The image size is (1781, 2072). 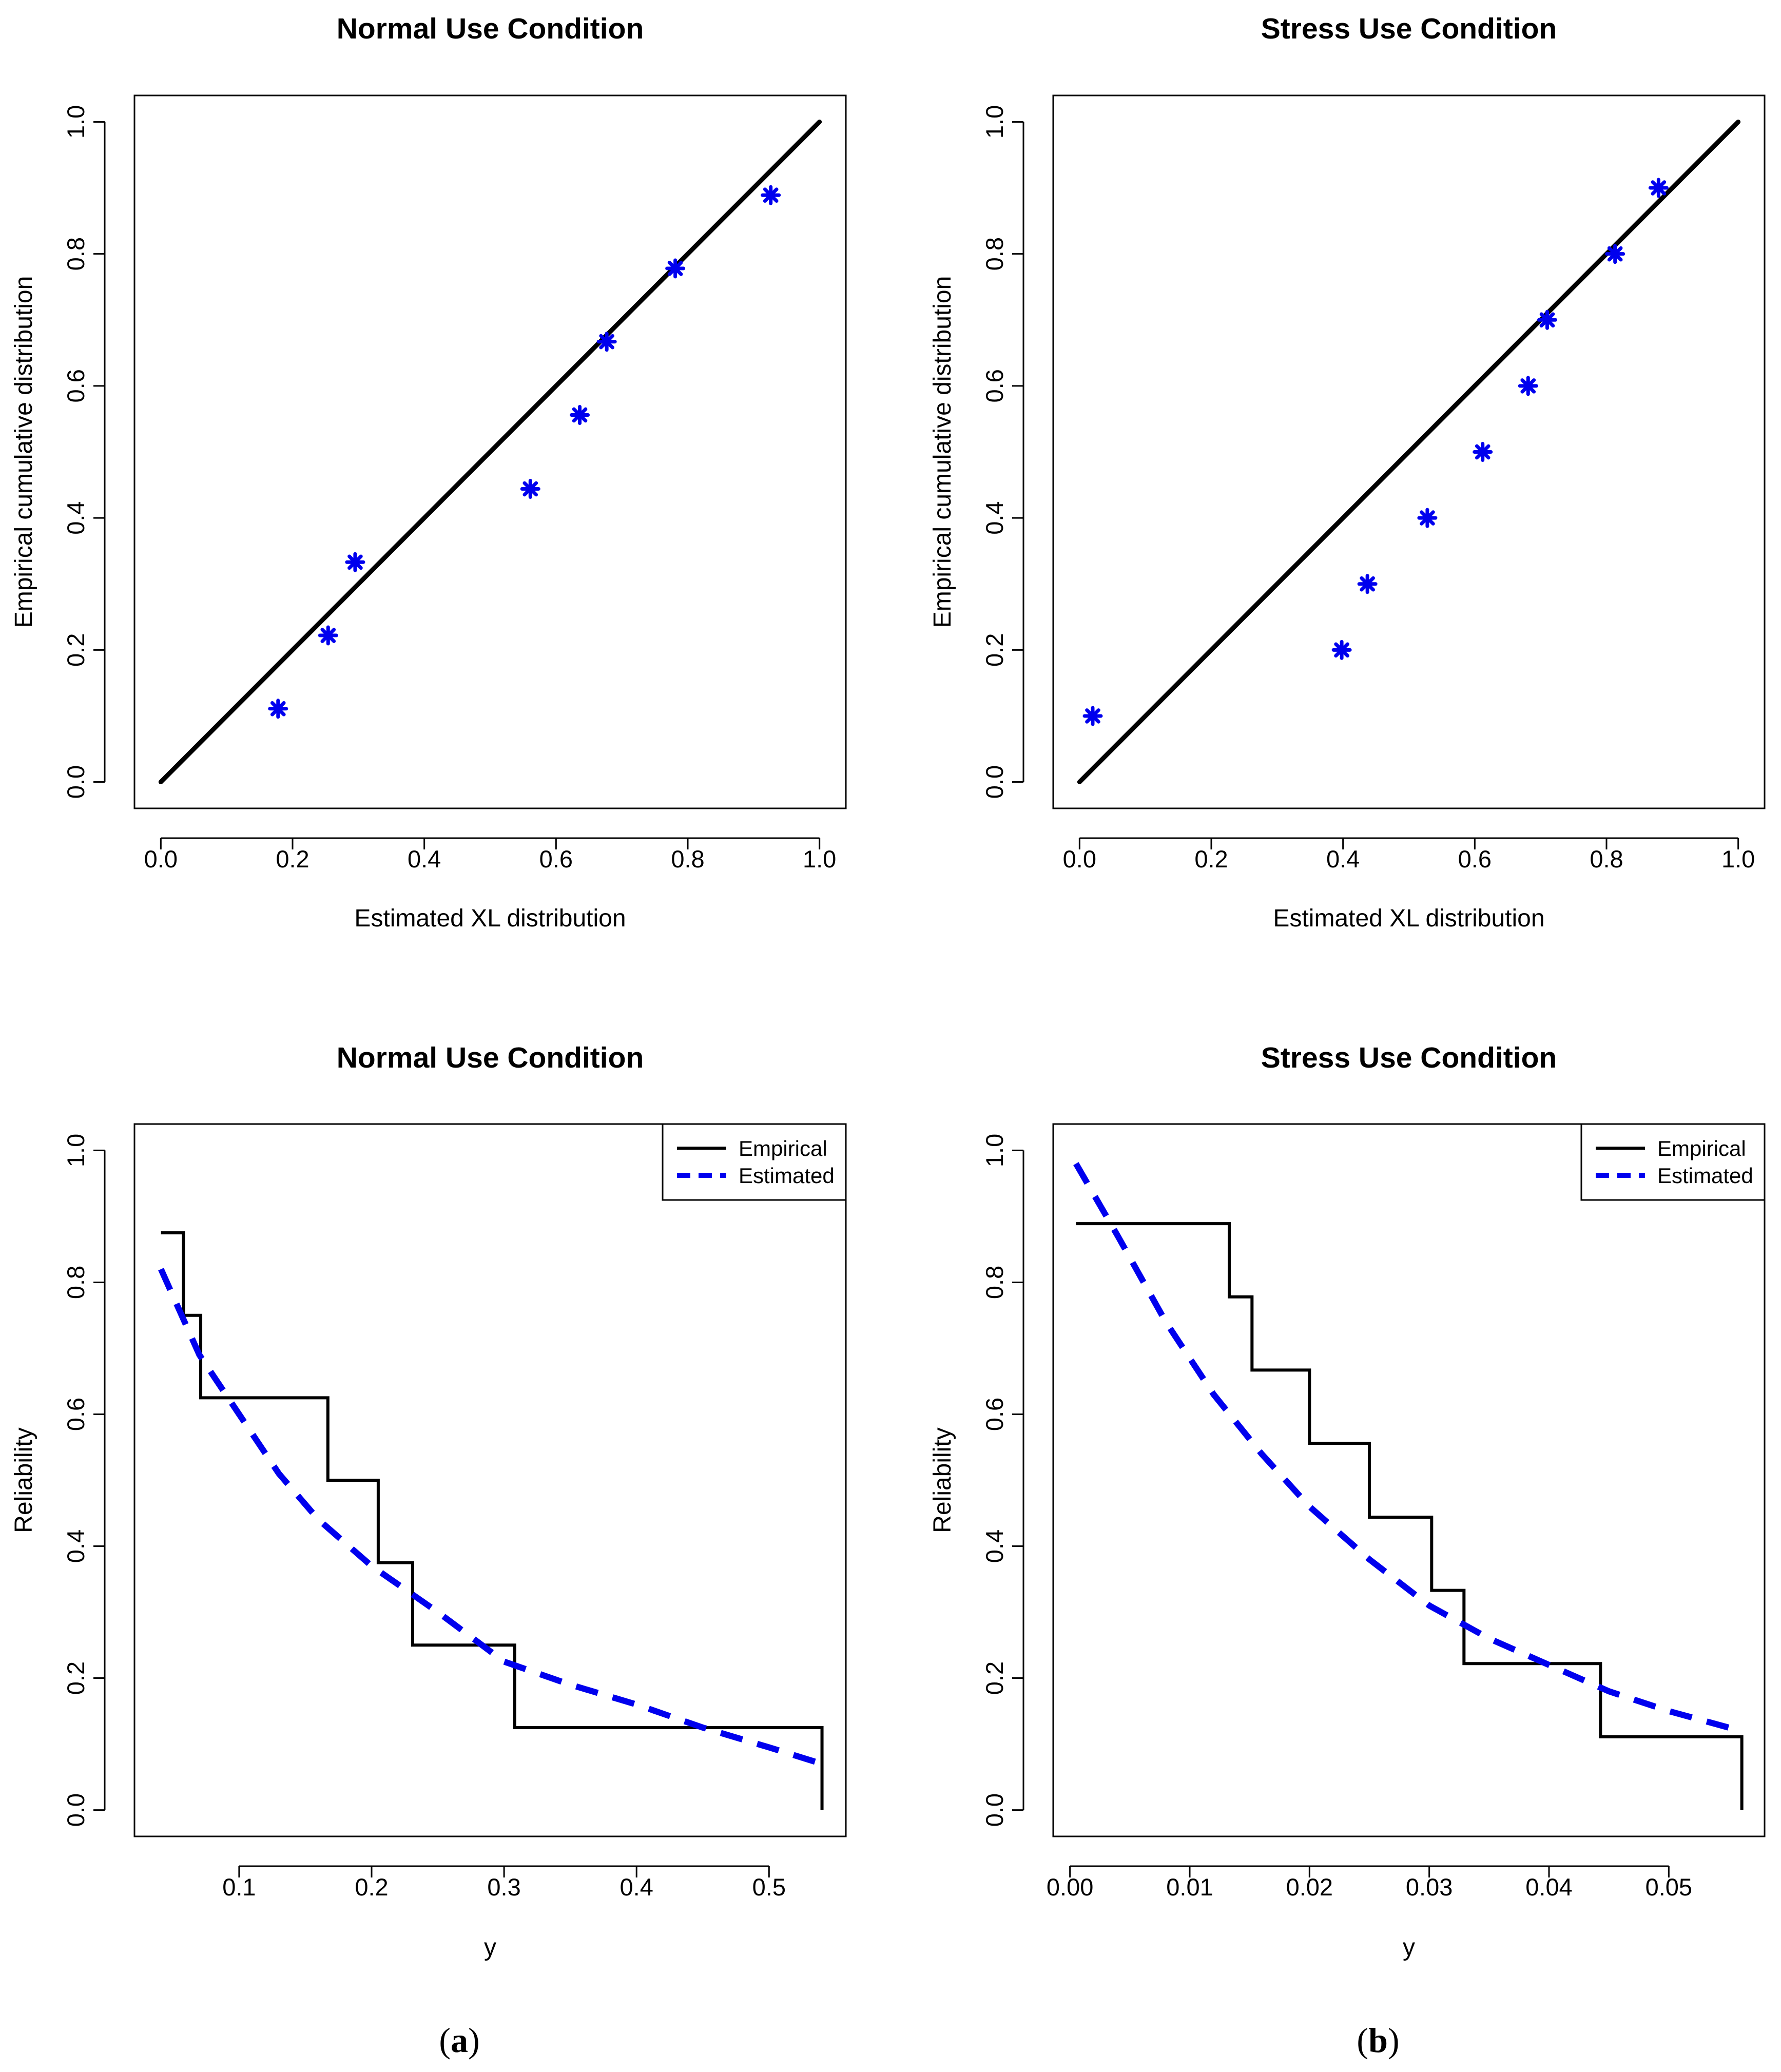 I want to click on x-tick-label: 0.01, so click(x=1189, y=1887).